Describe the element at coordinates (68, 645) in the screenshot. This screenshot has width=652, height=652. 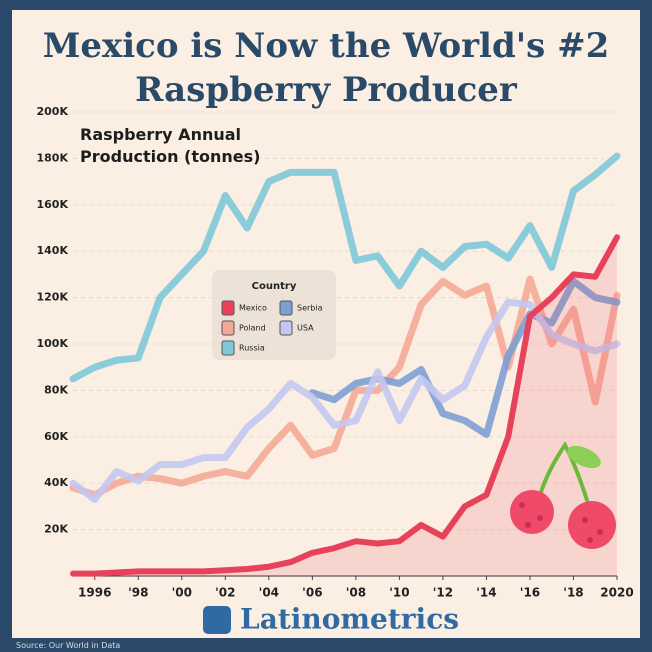
I see `source: Source: Our World in Data` at that location.